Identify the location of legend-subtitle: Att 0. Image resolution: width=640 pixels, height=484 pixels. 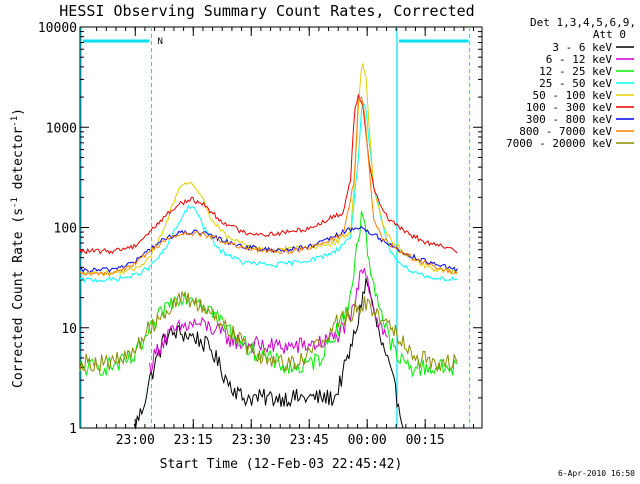
(609, 34).